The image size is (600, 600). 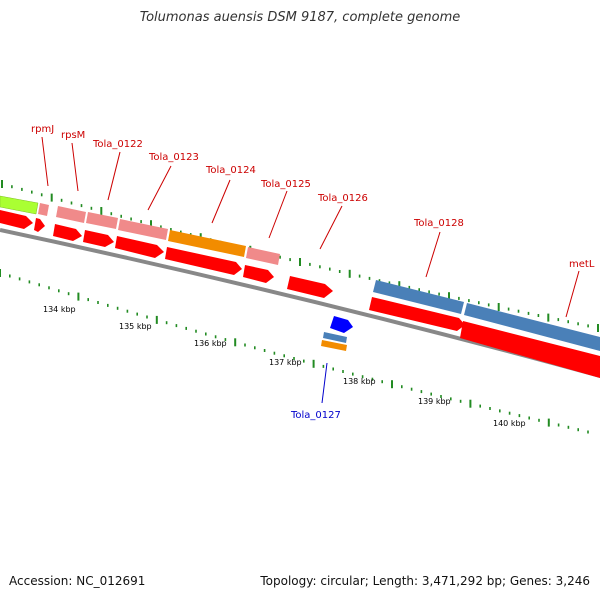 I want to click on feature-blue-arrow, so click(x=341, y=324).